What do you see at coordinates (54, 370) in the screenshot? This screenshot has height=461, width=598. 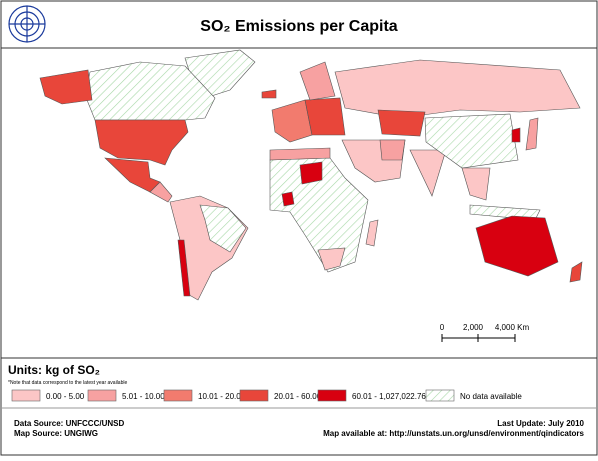 I see `legend-units: Units: kg of SO₂` at bounding box center [54, 370].